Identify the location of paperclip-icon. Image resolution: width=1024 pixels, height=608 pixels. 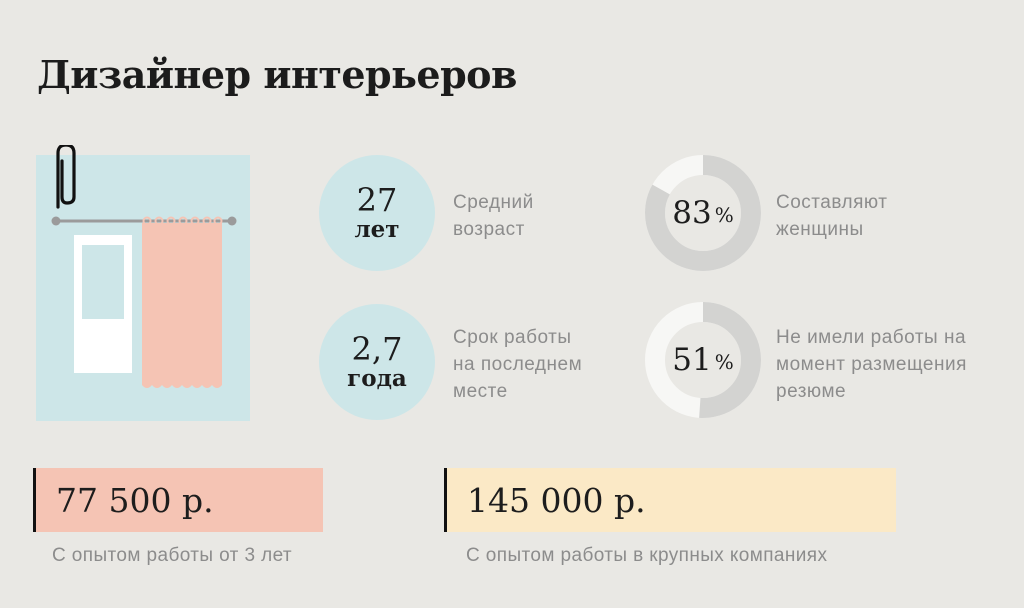
(66, 177).